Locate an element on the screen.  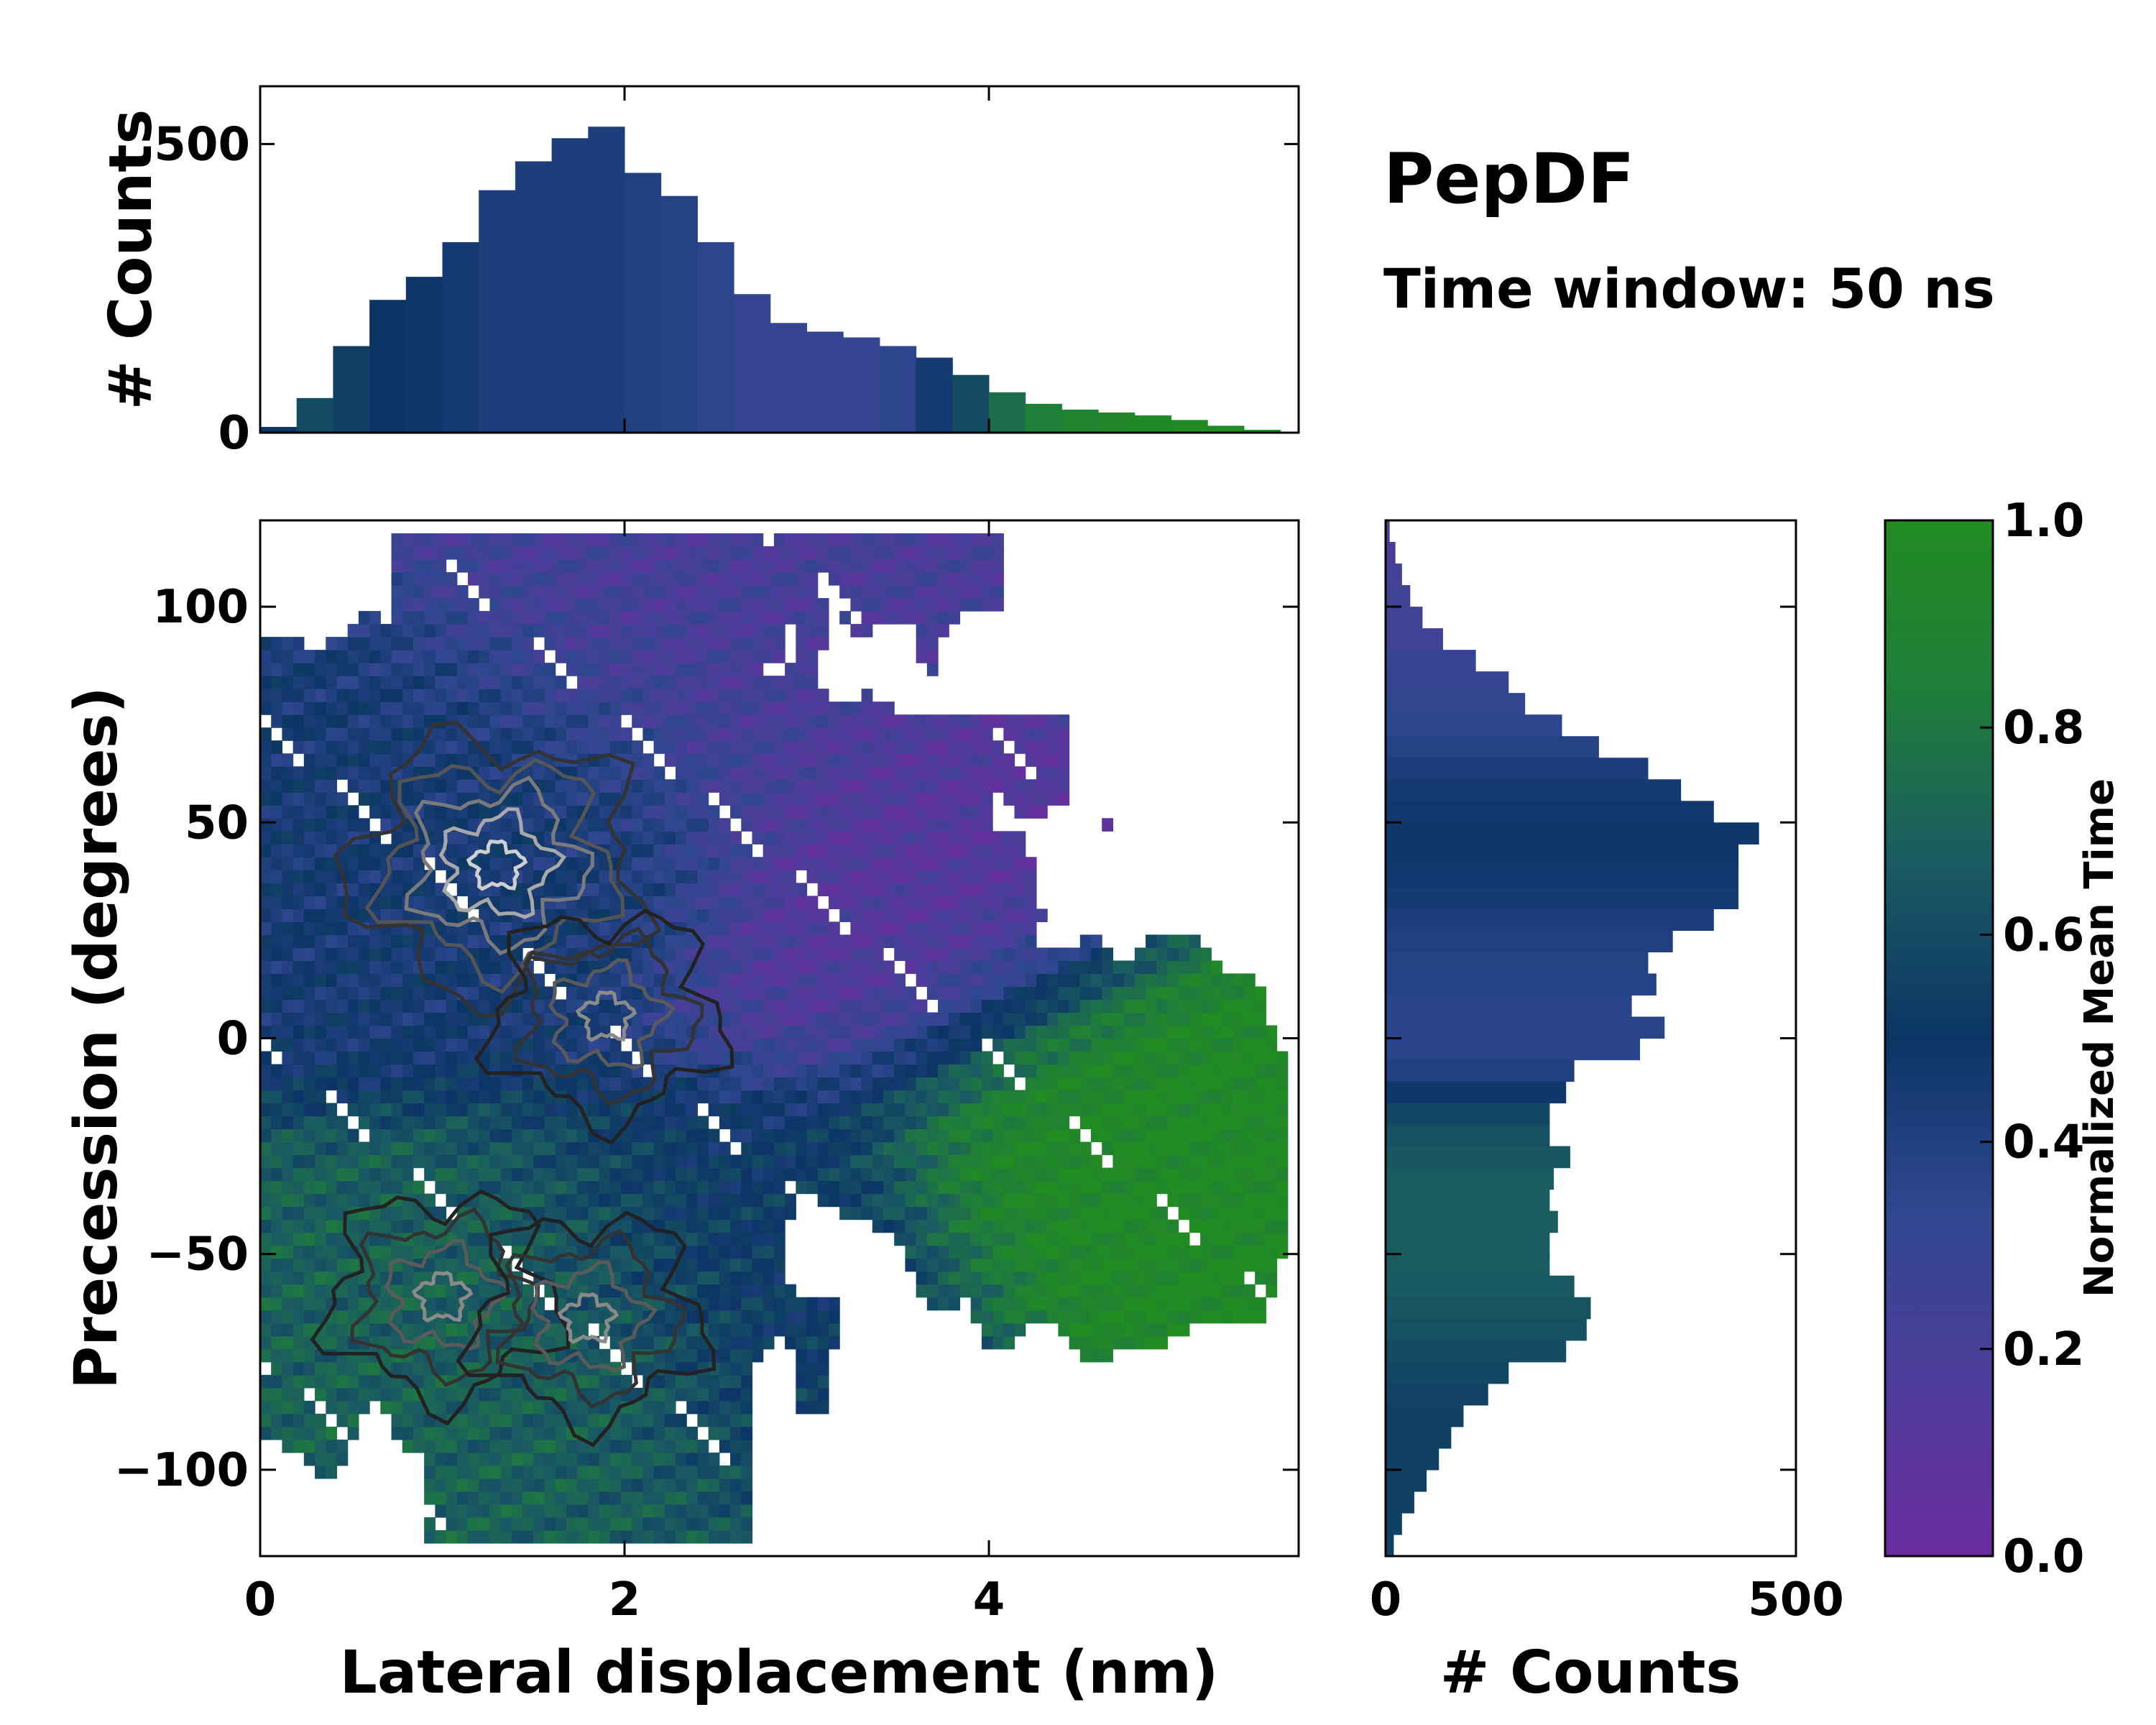
top-bar is located at coordinates (1043, 418).